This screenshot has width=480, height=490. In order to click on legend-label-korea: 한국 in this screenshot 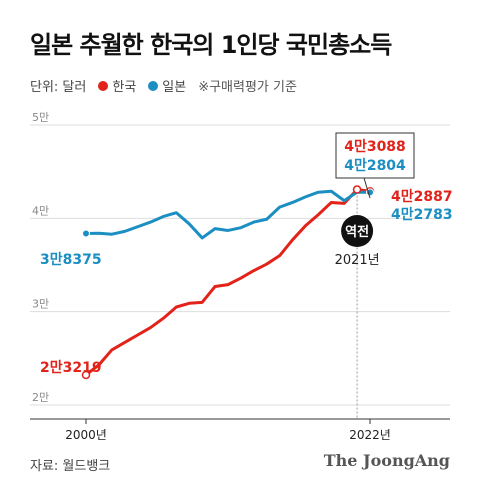, I will do `click(124, 87)`.